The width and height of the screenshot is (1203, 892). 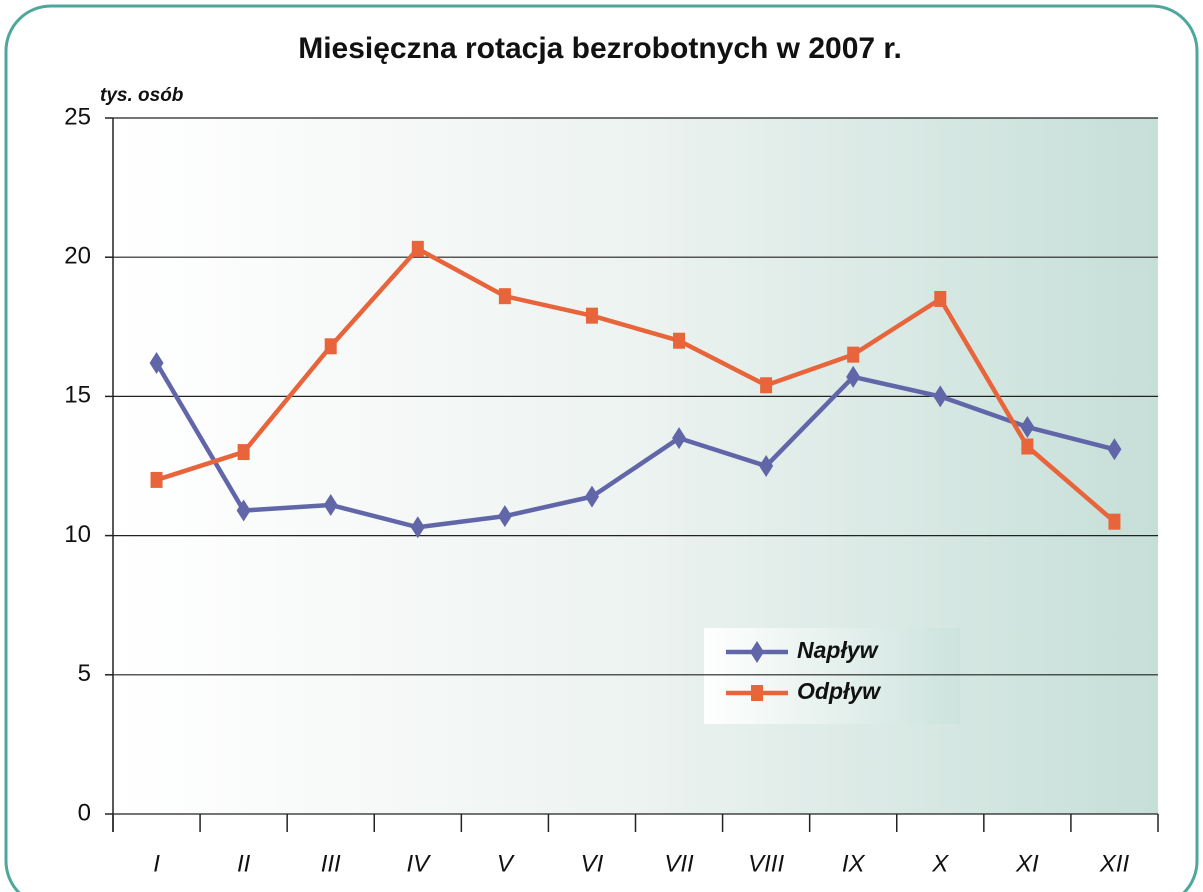 I want to click on x-tick-label: IV, so click(x=418, y=863).